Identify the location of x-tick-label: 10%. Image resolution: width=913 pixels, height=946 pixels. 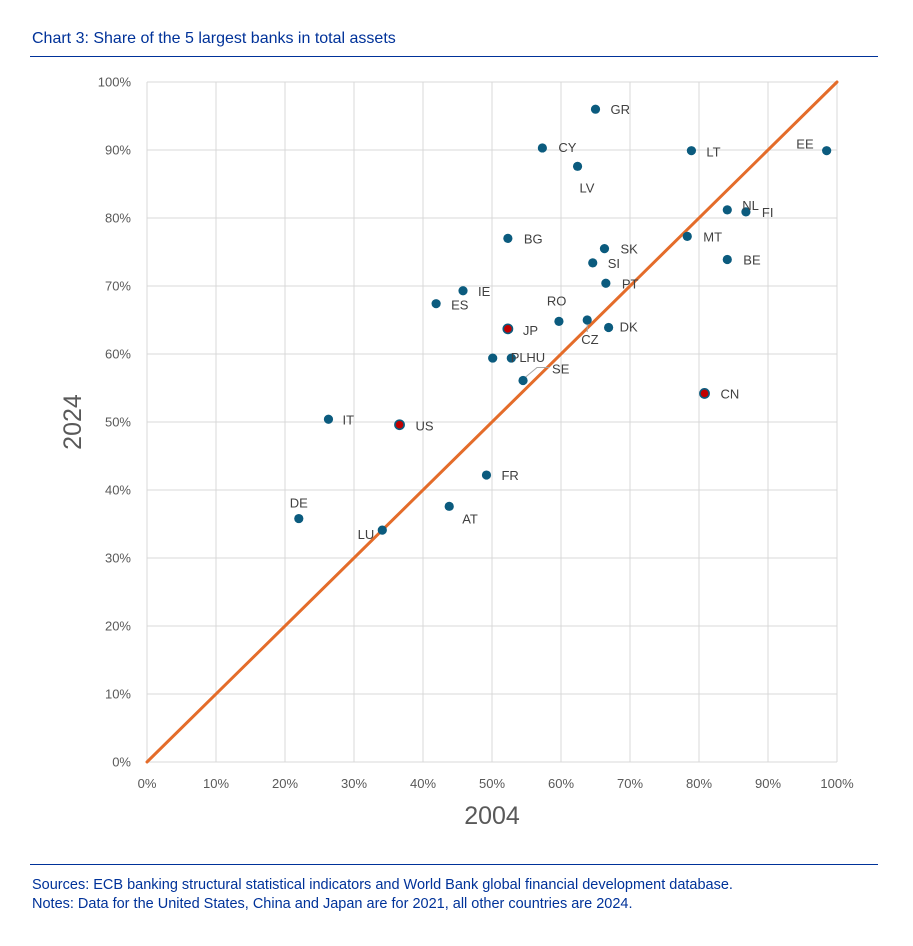
(216, 783).